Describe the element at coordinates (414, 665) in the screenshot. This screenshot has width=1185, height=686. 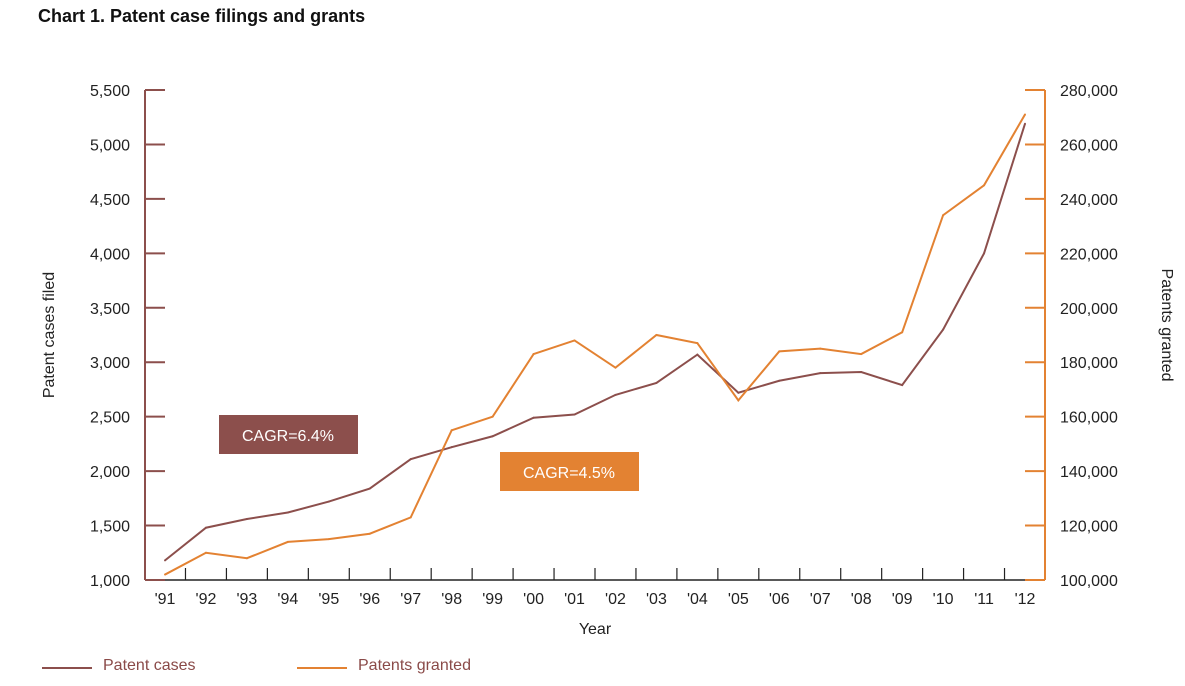
I see `legend-label: Patents granted` at that location.